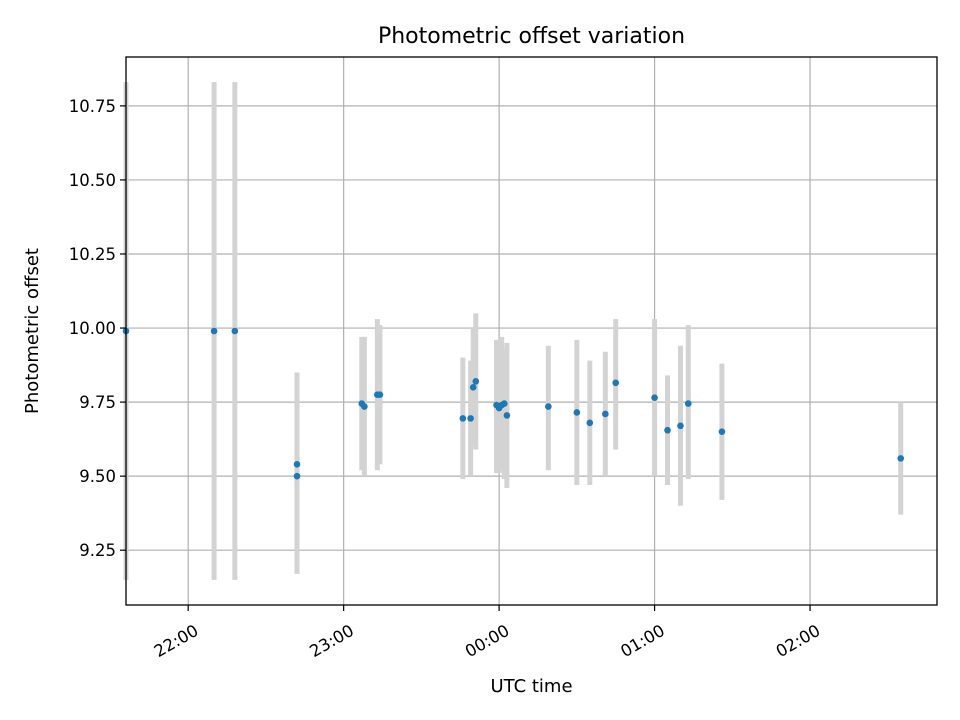  What do you see at coordinates (92, 180) in the screenshot?
I see `y-tick-label: 10.50` at bounding box center [92, 180].